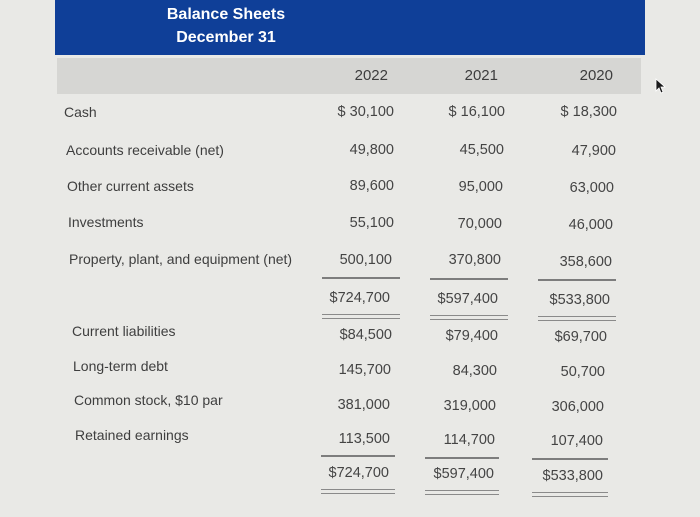  I want to click on current-liabilities-2020: $69,700, so click(580, 337).